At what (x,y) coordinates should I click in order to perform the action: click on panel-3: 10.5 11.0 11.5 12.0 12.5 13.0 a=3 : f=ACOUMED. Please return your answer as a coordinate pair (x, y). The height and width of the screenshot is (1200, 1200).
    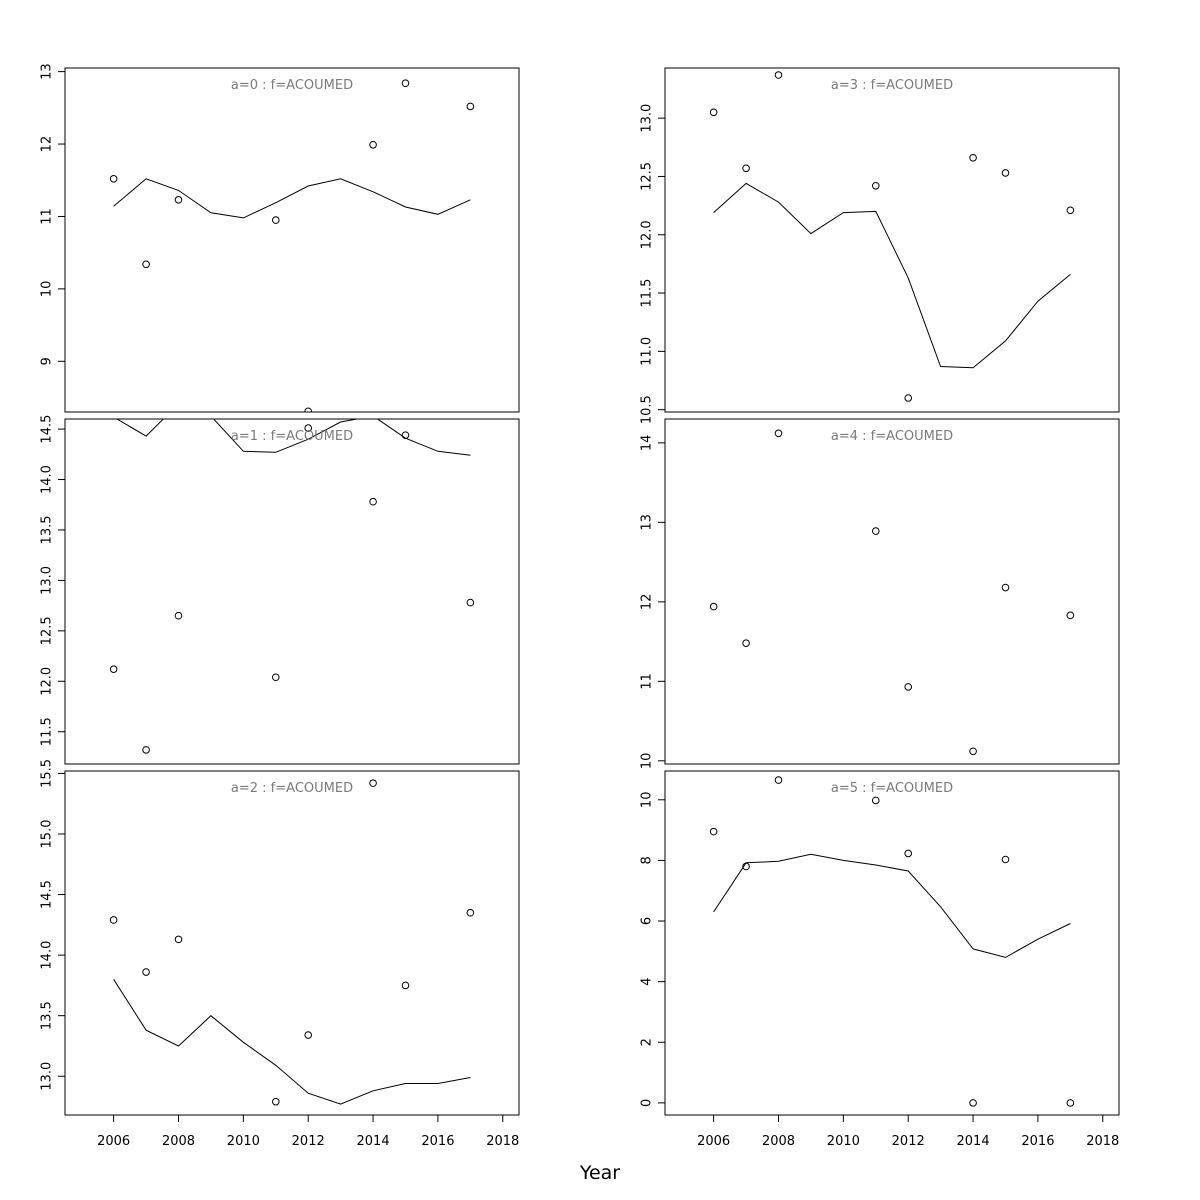
    Looking at the image, I should click on (880, 245).